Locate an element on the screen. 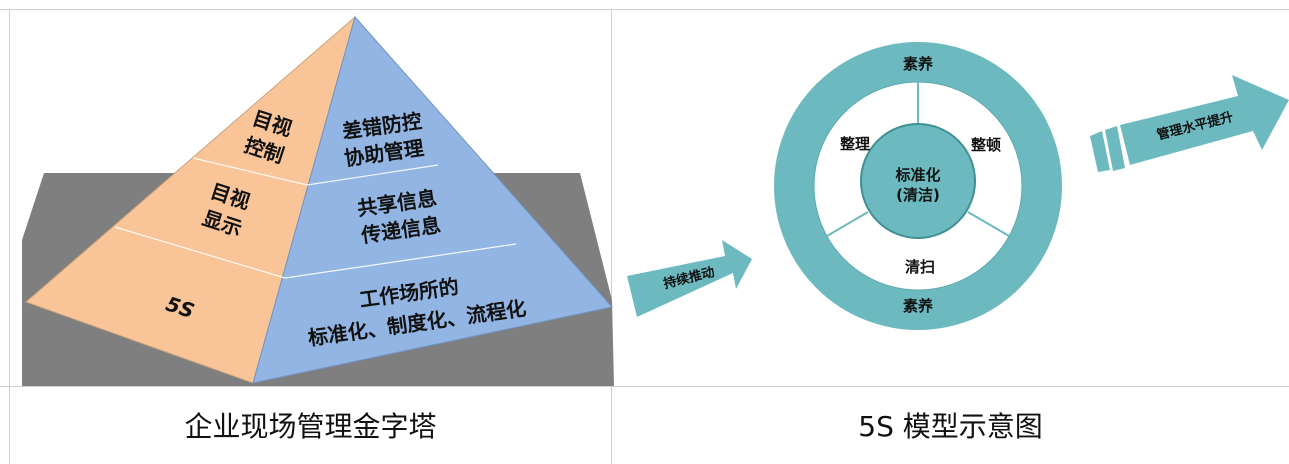 This screenshot has width=1289, height=464. table-column-divider is located at coordinates (611, 236).